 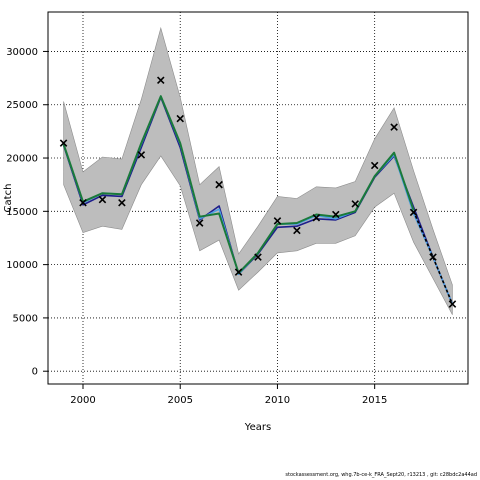 What do you see at coordinates (277, 400) in the screenshot?
I see `x-tick-label: 2010` at bounding box center [277, 400].